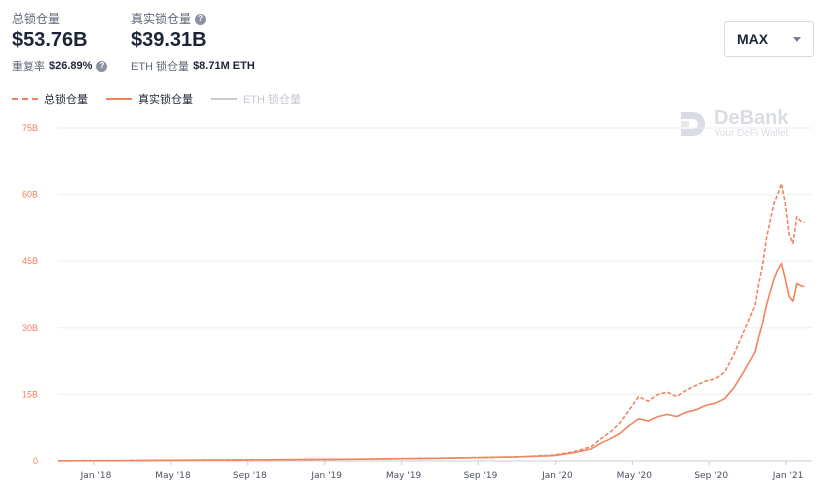 The height and width of the screenshot is (494, 830). I want to click on y-tick-label: 45B, so click(30, 261).